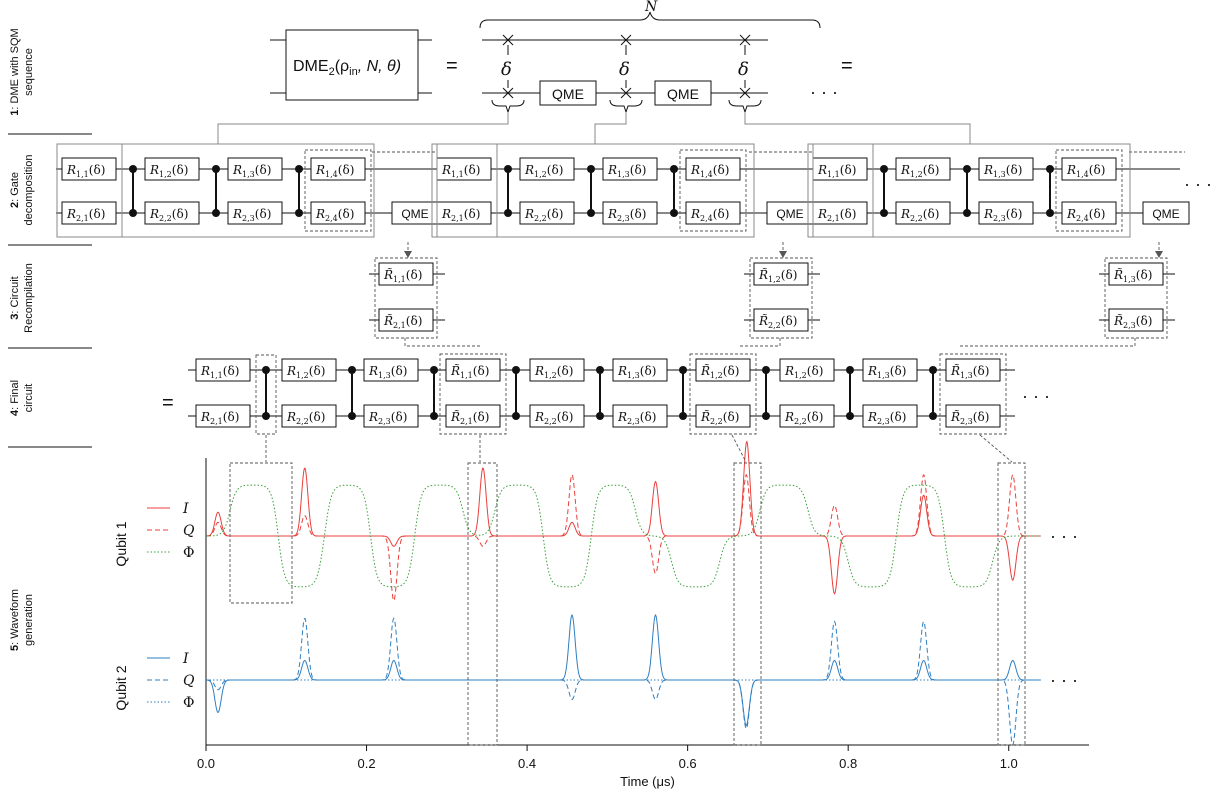 The width and height of the screenshot is (1213, 795). I want to click on x-tick-label: 0.6, so click(688, 763).